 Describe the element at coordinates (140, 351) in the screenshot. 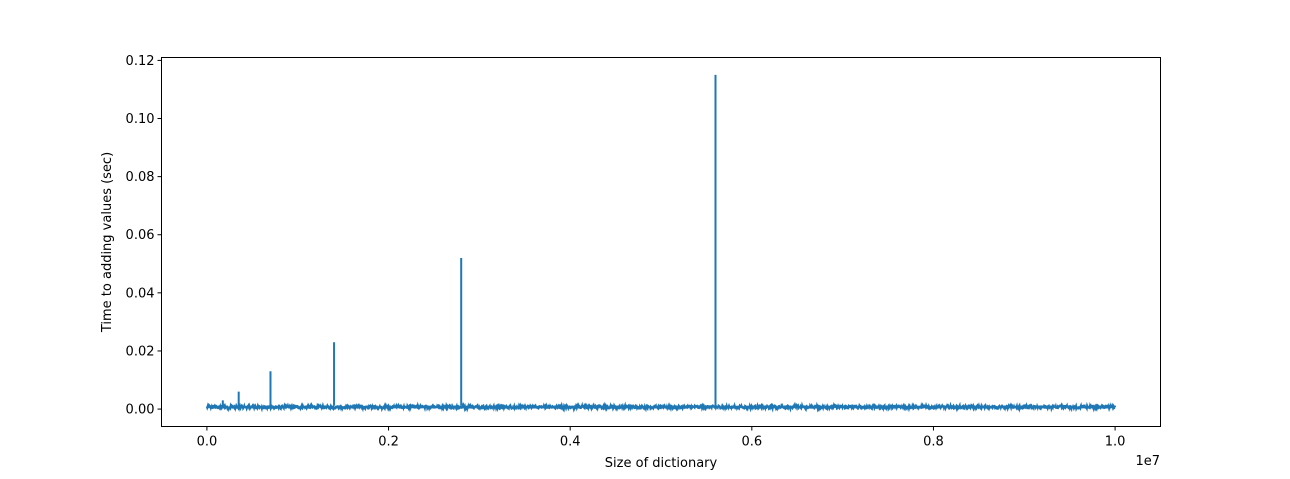

I see `y-tick-label: 0.02` at that location.